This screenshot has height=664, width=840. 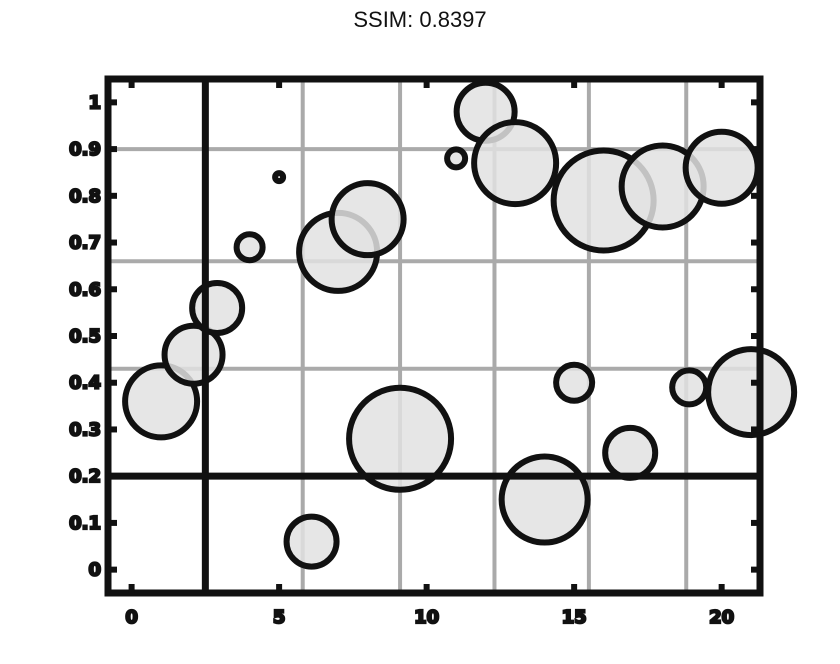 I want to click on x-tick-label: 10, so click(x=426, y=617).